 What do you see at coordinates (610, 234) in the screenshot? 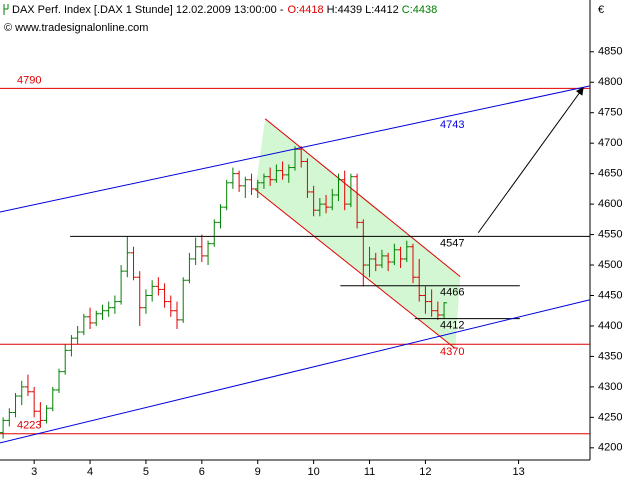
I see `y-tick-label: 4550` at bounding box center [610, 234].